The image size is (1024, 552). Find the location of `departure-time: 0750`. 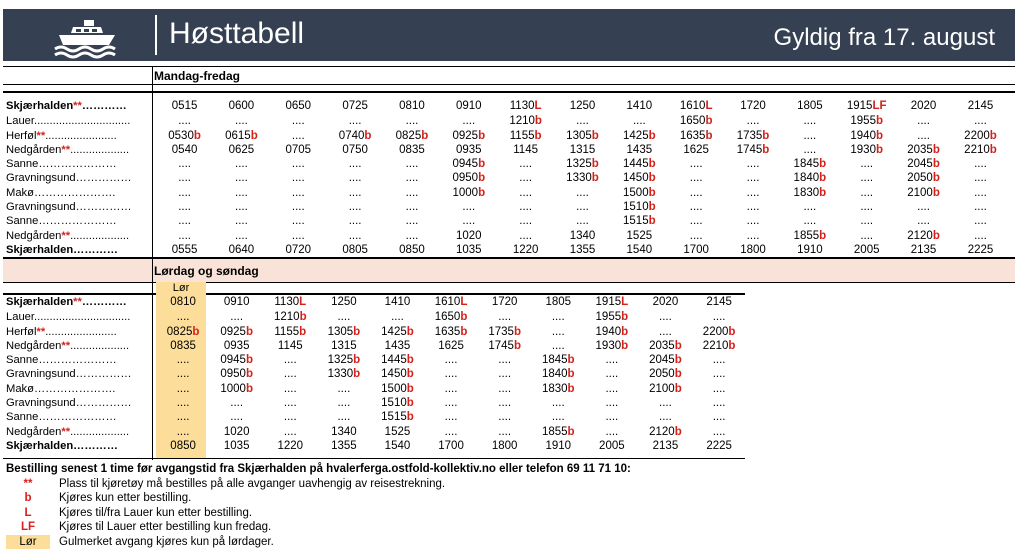

departure-time: 0750 is located at coordinates (355, 149).